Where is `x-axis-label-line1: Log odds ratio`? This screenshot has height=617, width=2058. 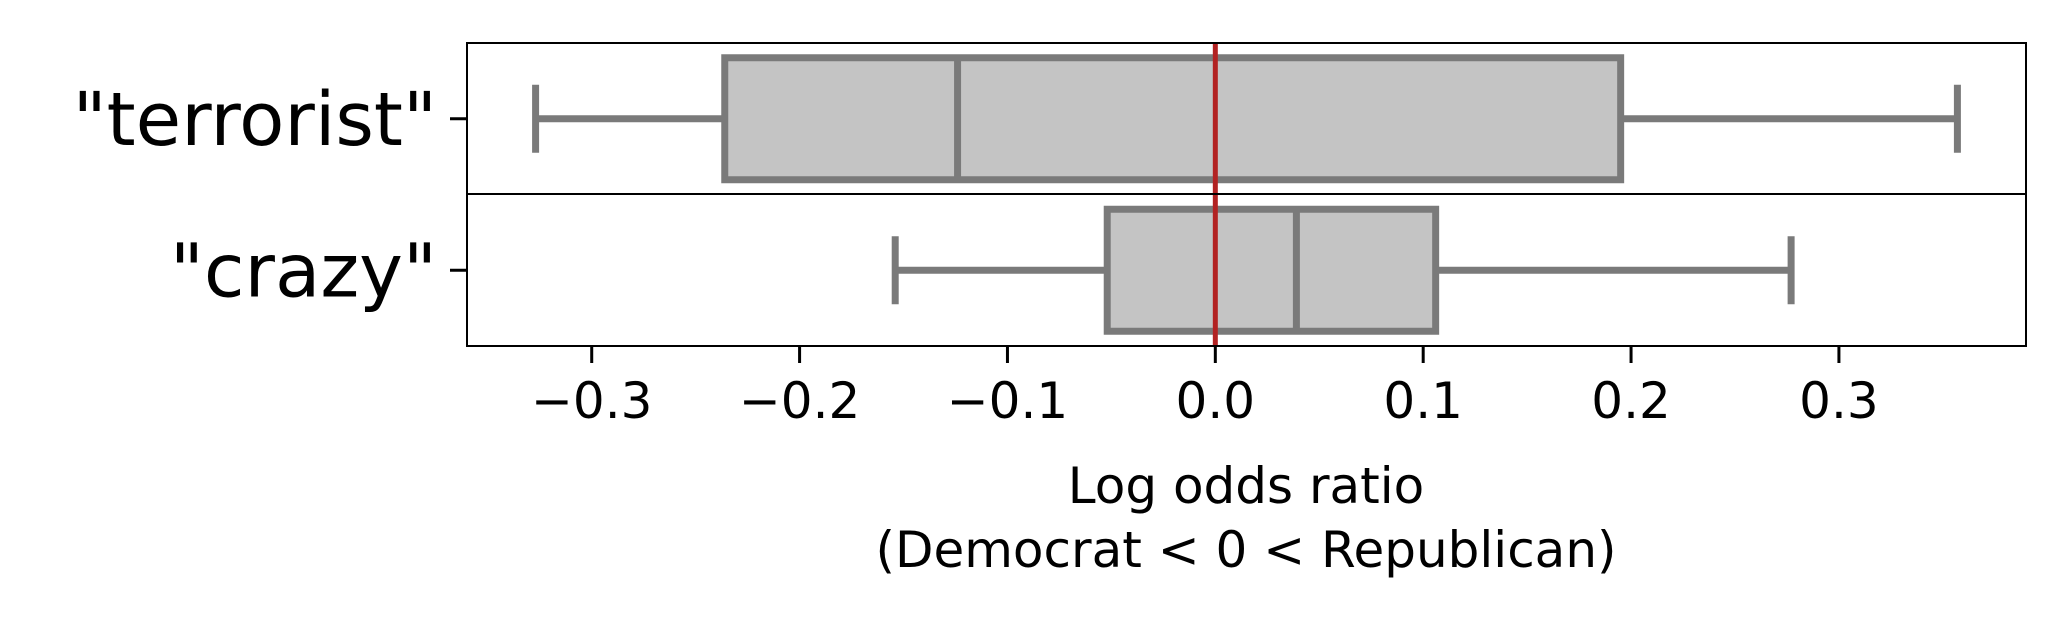 x-axis-label-line1: Log odds ratio is located at coordinates (1246, 486).